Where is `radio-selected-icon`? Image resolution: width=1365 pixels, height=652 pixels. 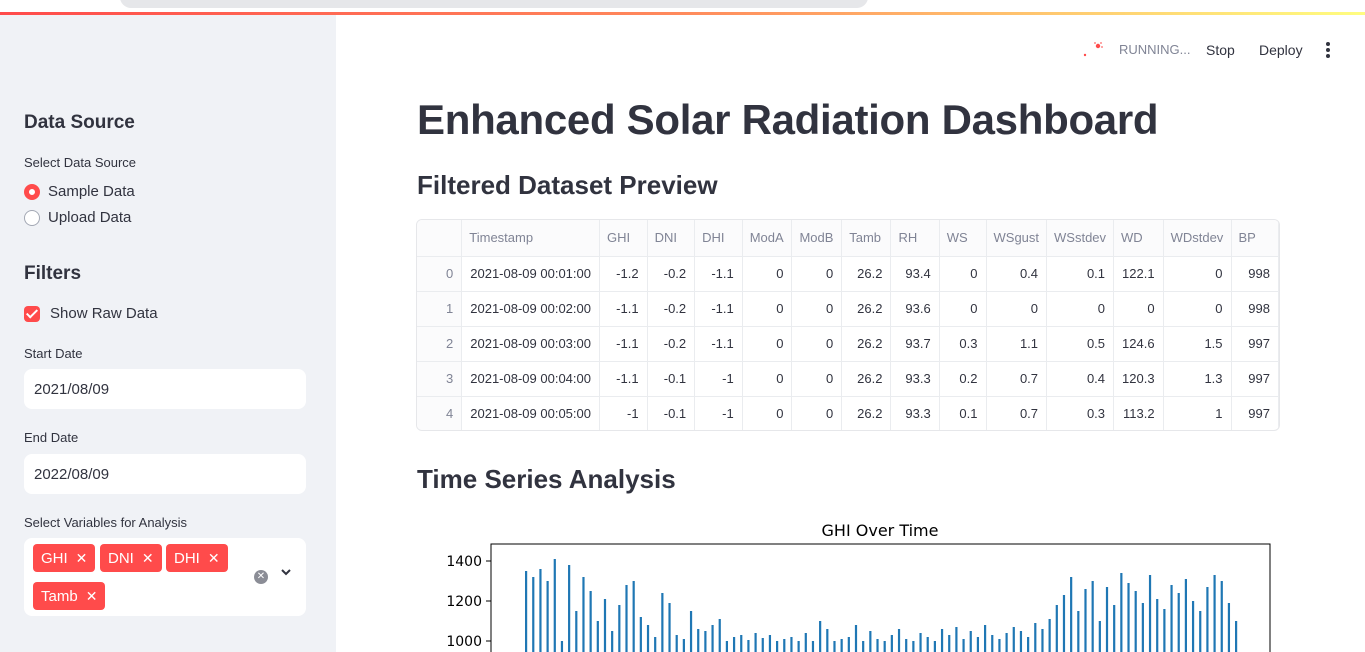
radio-selected-icon is located at coordinates (32, 191).